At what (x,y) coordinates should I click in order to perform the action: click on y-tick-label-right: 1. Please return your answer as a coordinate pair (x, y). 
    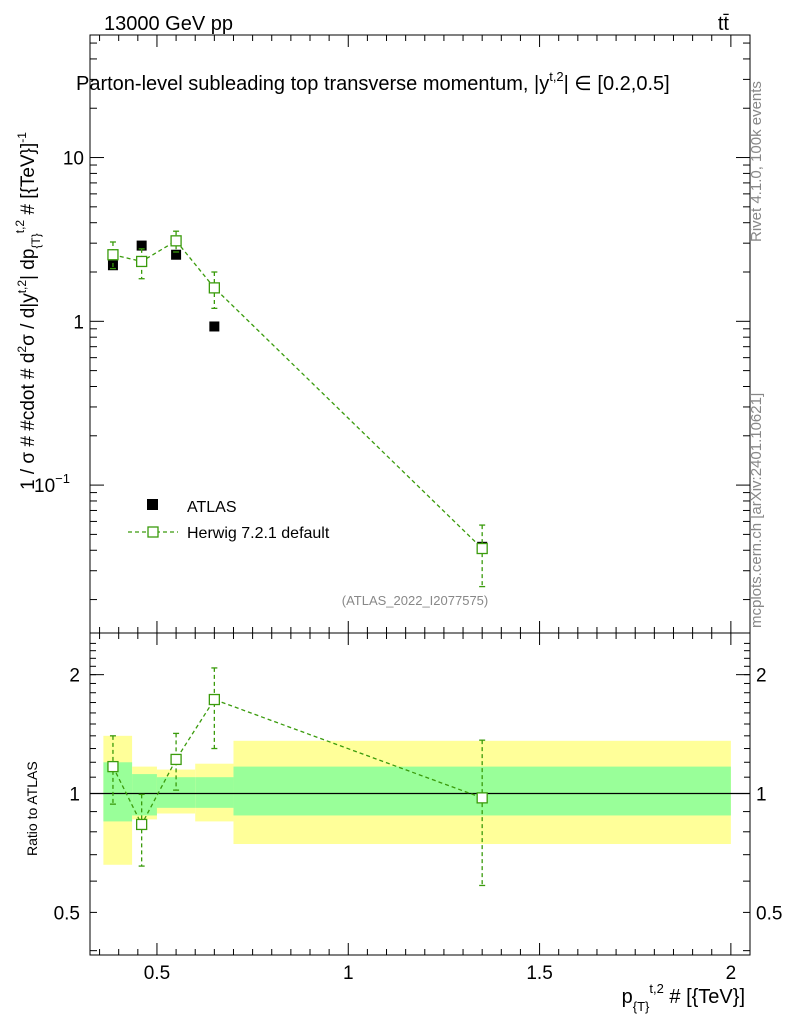
    Looking at the image, I should click on (761, 795).